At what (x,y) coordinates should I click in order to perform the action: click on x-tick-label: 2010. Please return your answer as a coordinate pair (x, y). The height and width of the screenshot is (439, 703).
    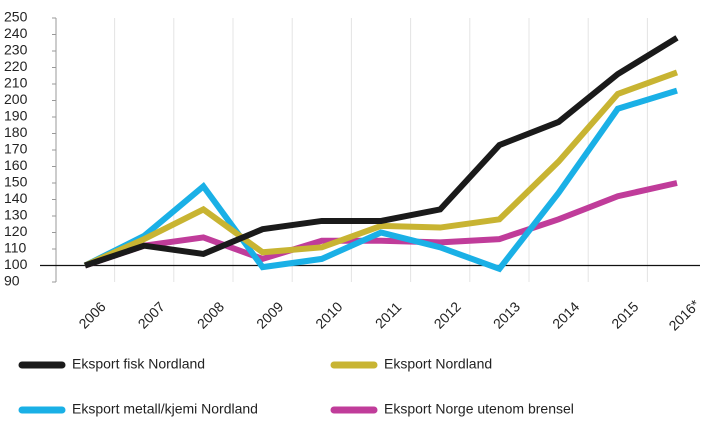
    Looking at the image, I should click on (328, 314).